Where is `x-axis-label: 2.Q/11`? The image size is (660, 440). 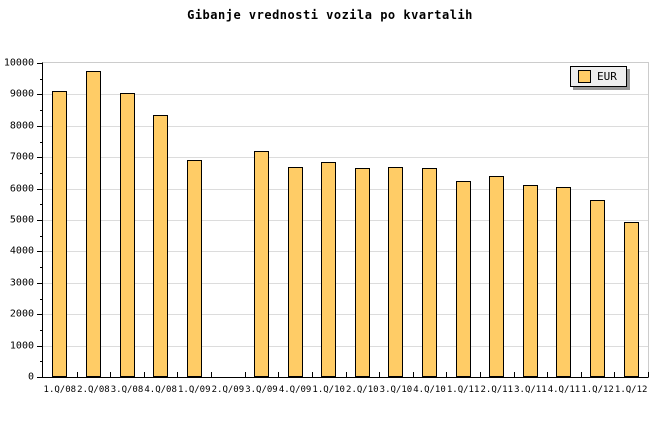 x-axis-label: 2.Q/11 is located at coordinates (497, 390).